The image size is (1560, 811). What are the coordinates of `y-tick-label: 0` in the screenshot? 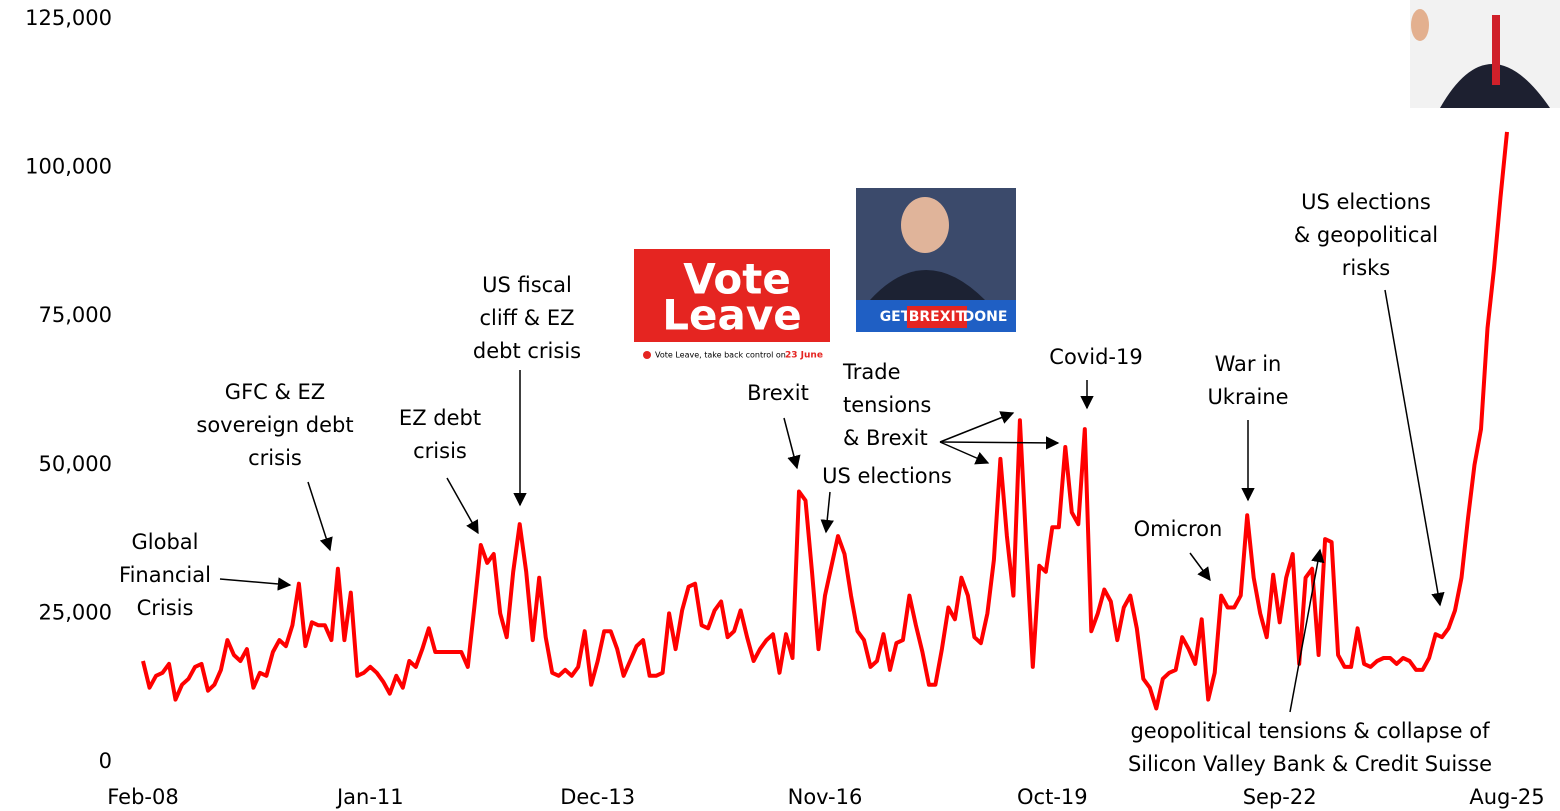 It's located at (105, 761).